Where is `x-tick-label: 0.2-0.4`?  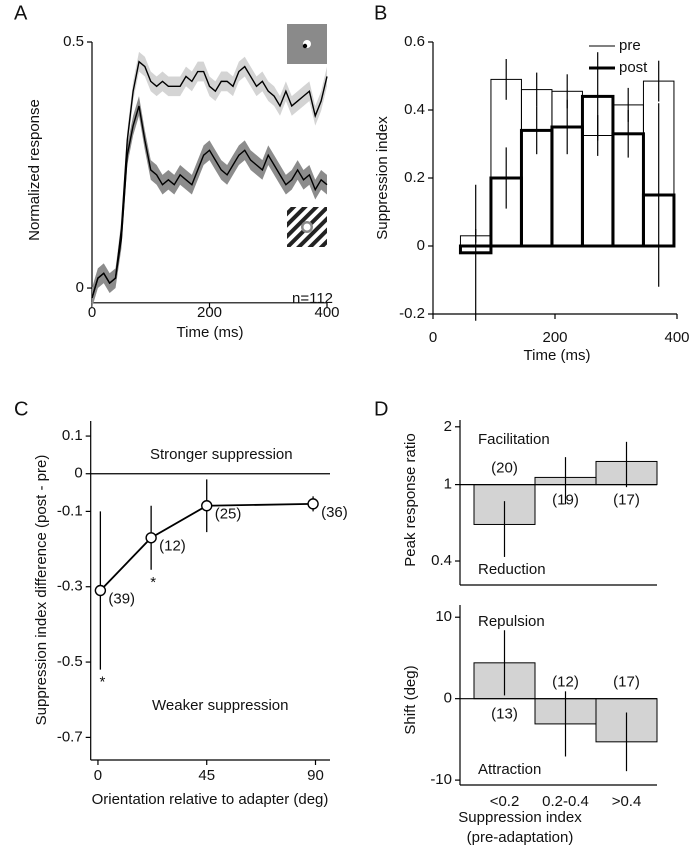
x-tick-label: 0.2-0.4 is located at coordinates (565, 801).